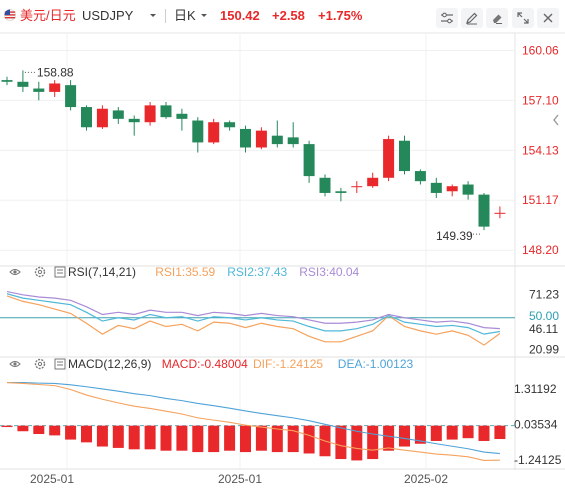  Describe the element at coordinates (543, 329) in the screenshot. I see `rsi-tick-label: 46.11` at that location.